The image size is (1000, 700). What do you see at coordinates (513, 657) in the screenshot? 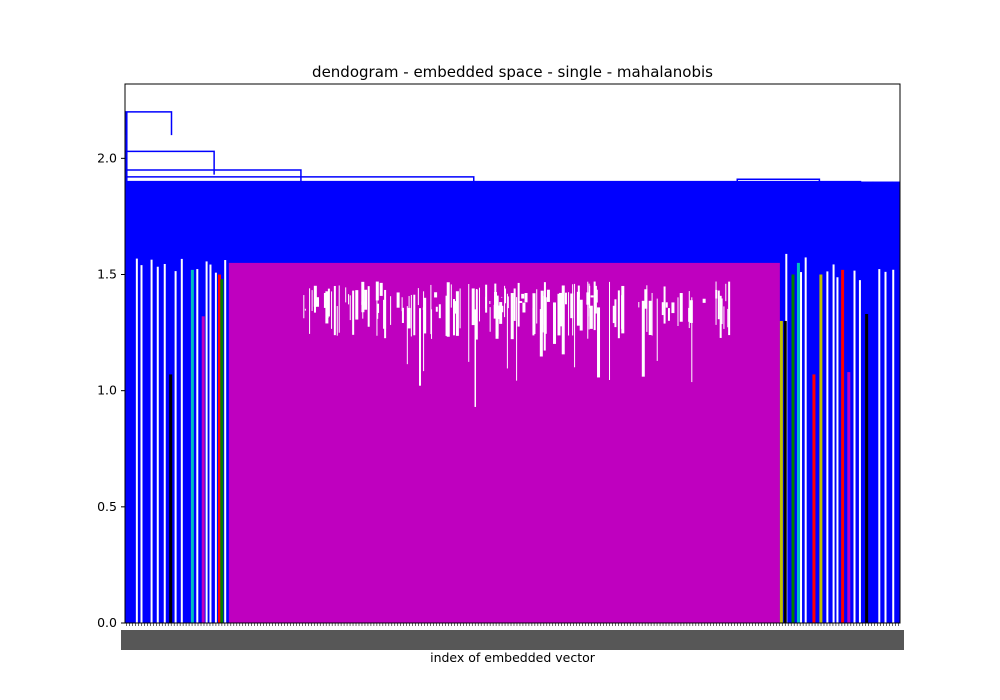
I see `x-axis-label: index of embedded vector` at bounding box center [513, 657].